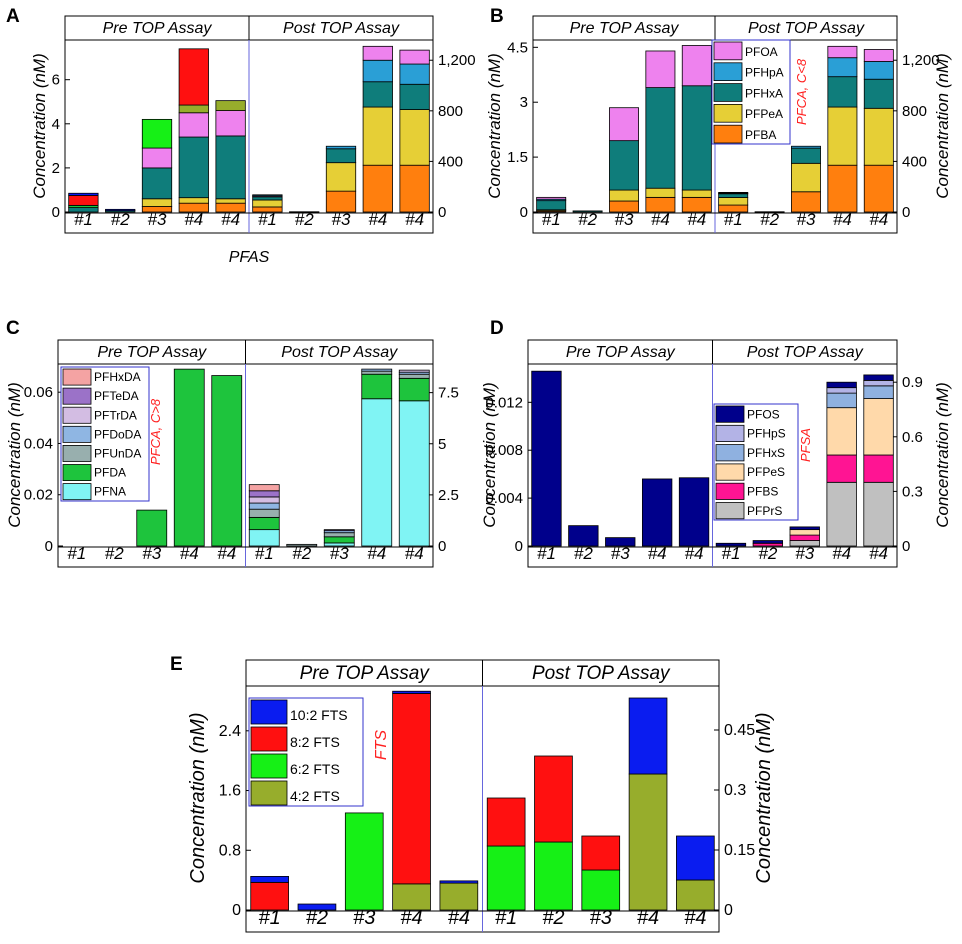  What do you see at coordinates (450, 111) in the screenshot?
I see `right-tick-label: 800` at bounding box center [450, 111].